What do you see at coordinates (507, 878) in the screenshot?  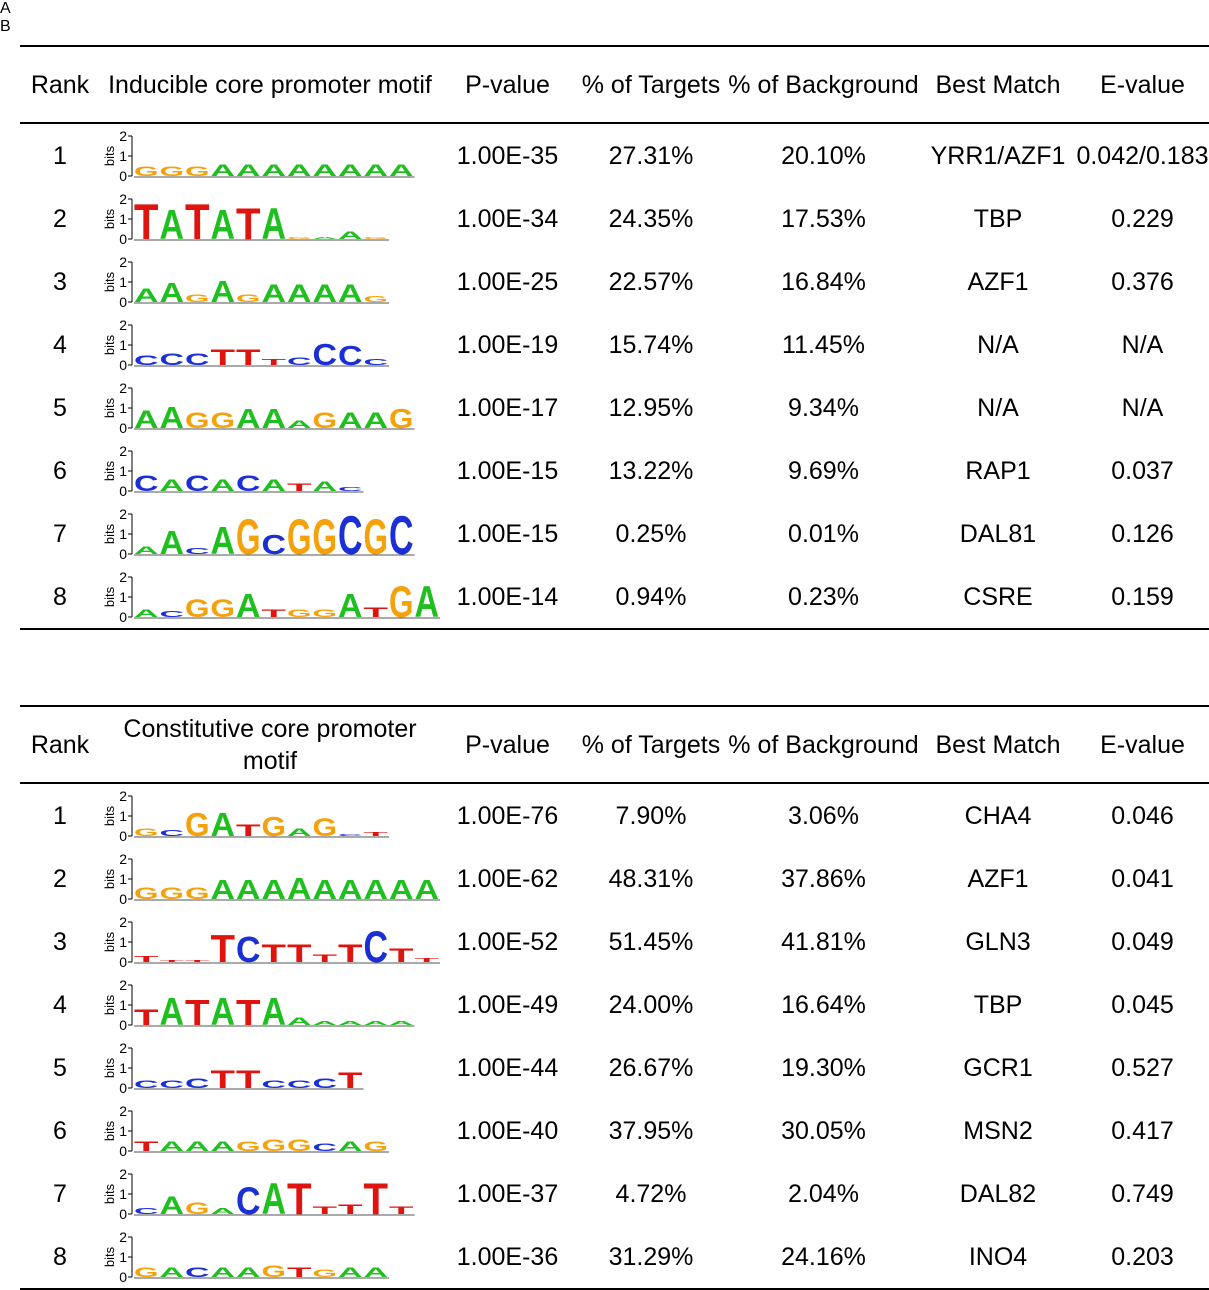 I see `p-value-cell: 1.00E-62` at bounding box center [507, 878].